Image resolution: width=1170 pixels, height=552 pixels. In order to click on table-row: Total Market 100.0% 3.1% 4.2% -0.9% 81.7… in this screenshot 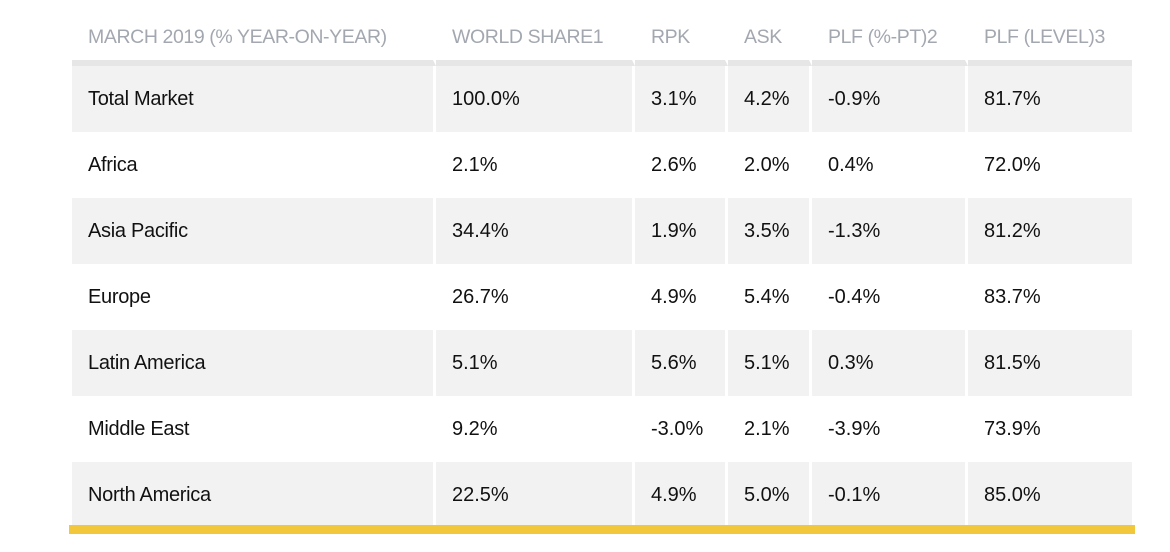, I will do `click(602, 99)`.